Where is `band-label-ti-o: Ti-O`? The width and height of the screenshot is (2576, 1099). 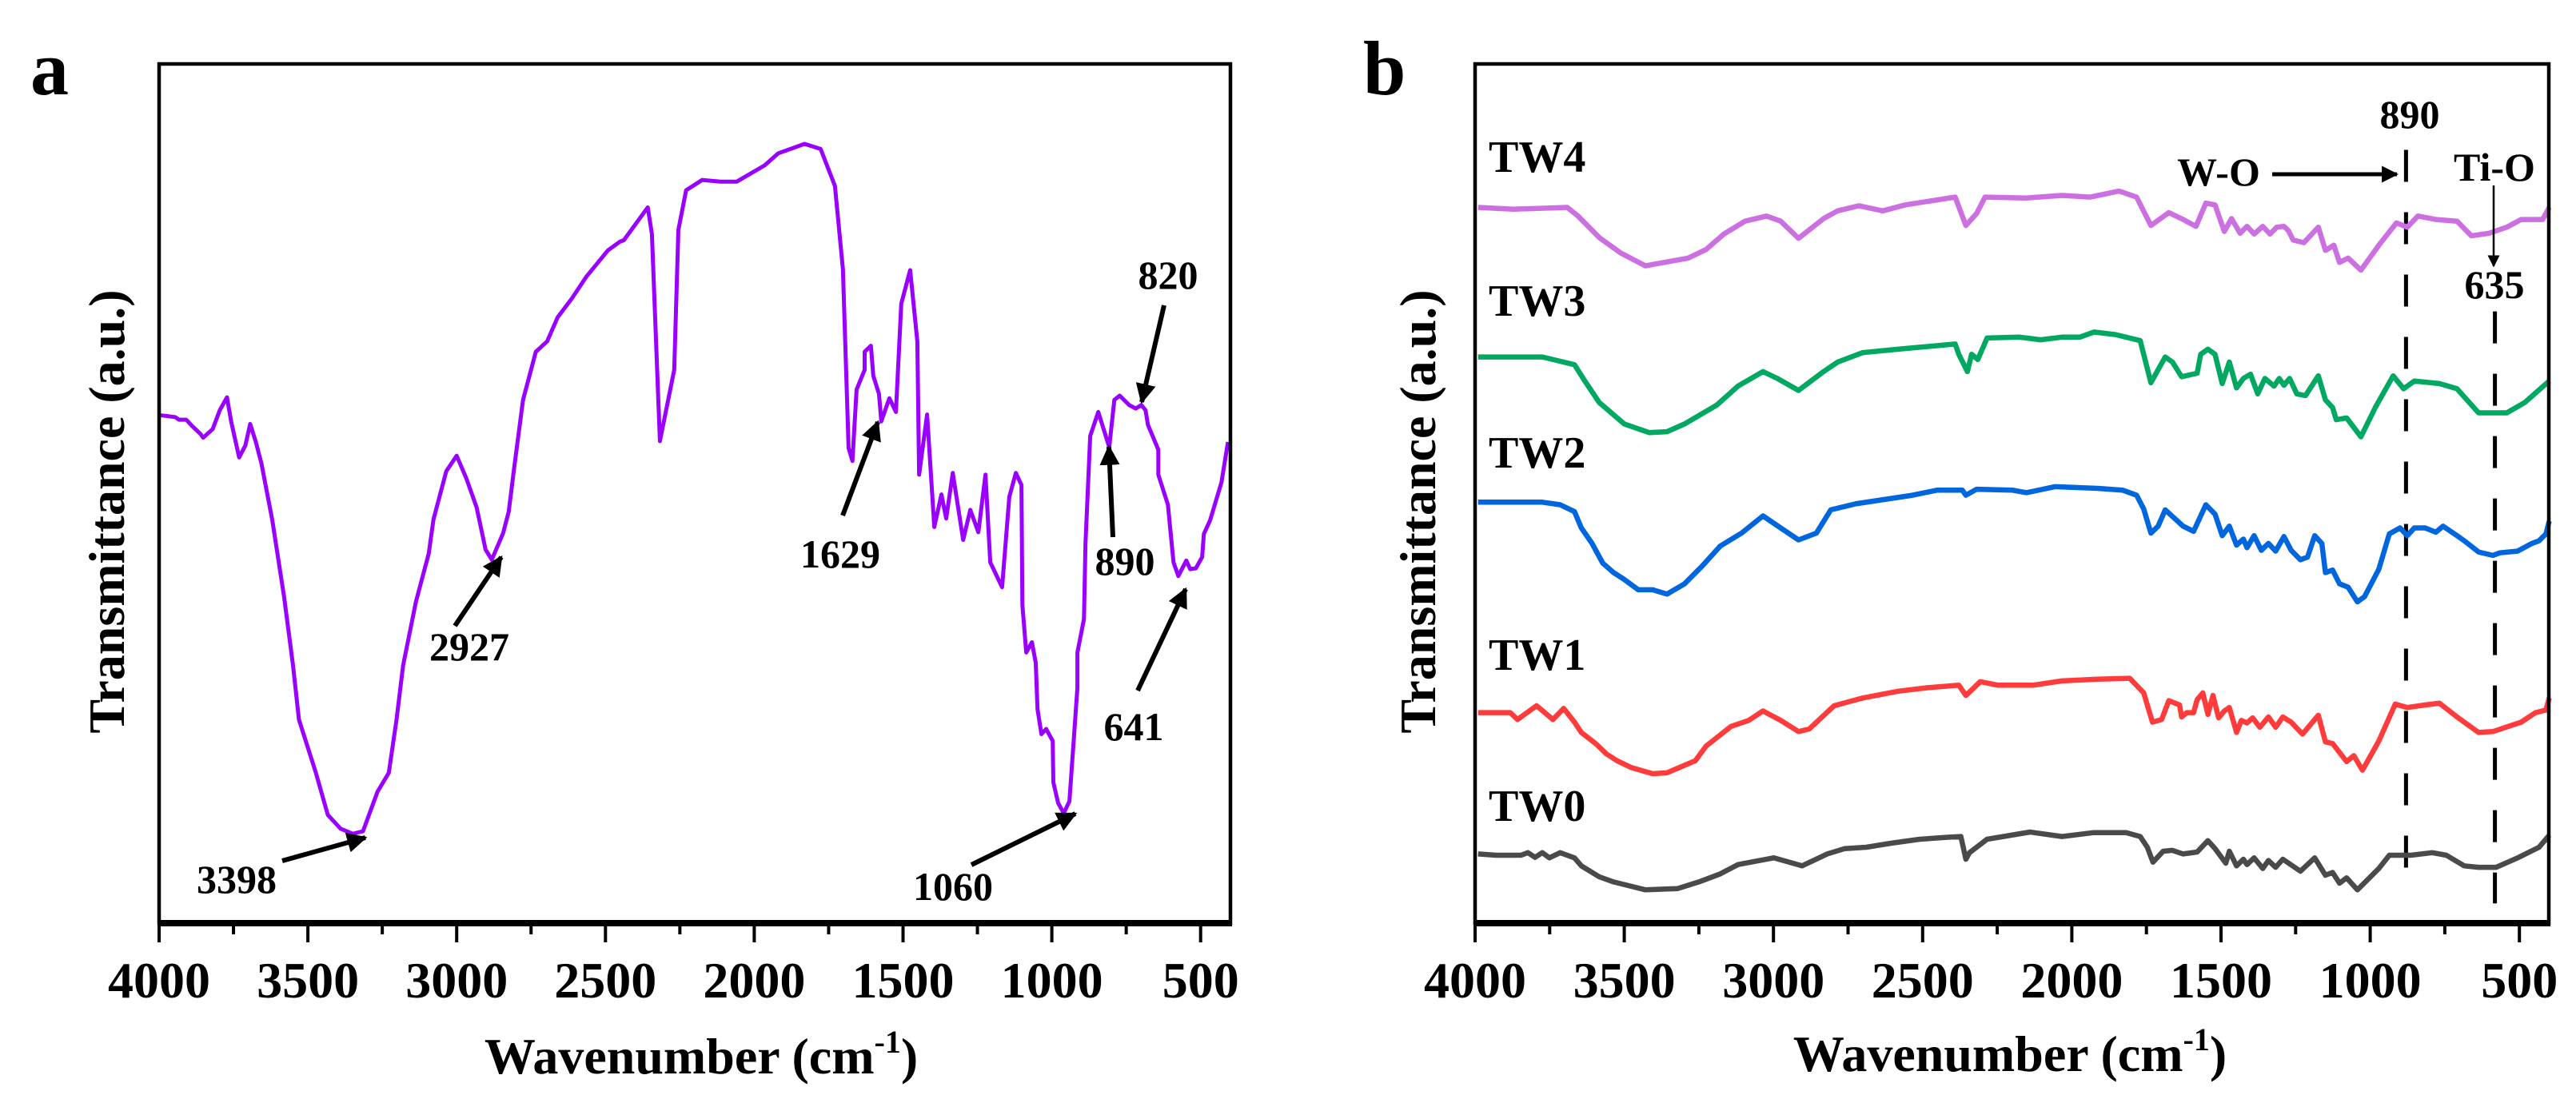
band-label-ti-o: Ti-O is located at coordinates (2494, 167).